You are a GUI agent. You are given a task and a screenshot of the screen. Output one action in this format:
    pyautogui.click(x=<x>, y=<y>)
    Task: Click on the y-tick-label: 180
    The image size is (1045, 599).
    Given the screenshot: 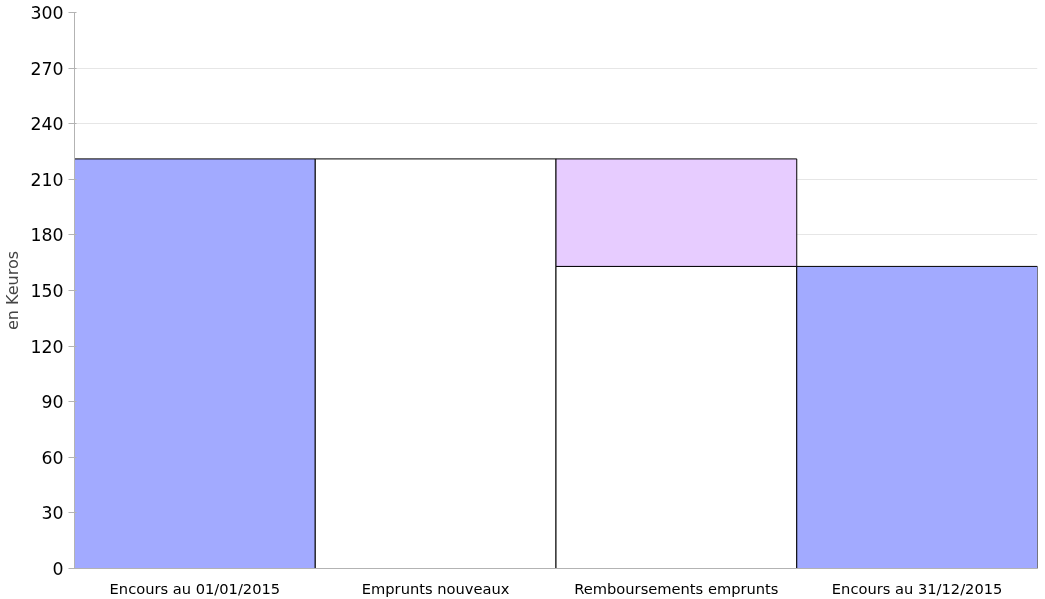 What is the action you would take?
    pyautogui.click(x=47, y=235)
    